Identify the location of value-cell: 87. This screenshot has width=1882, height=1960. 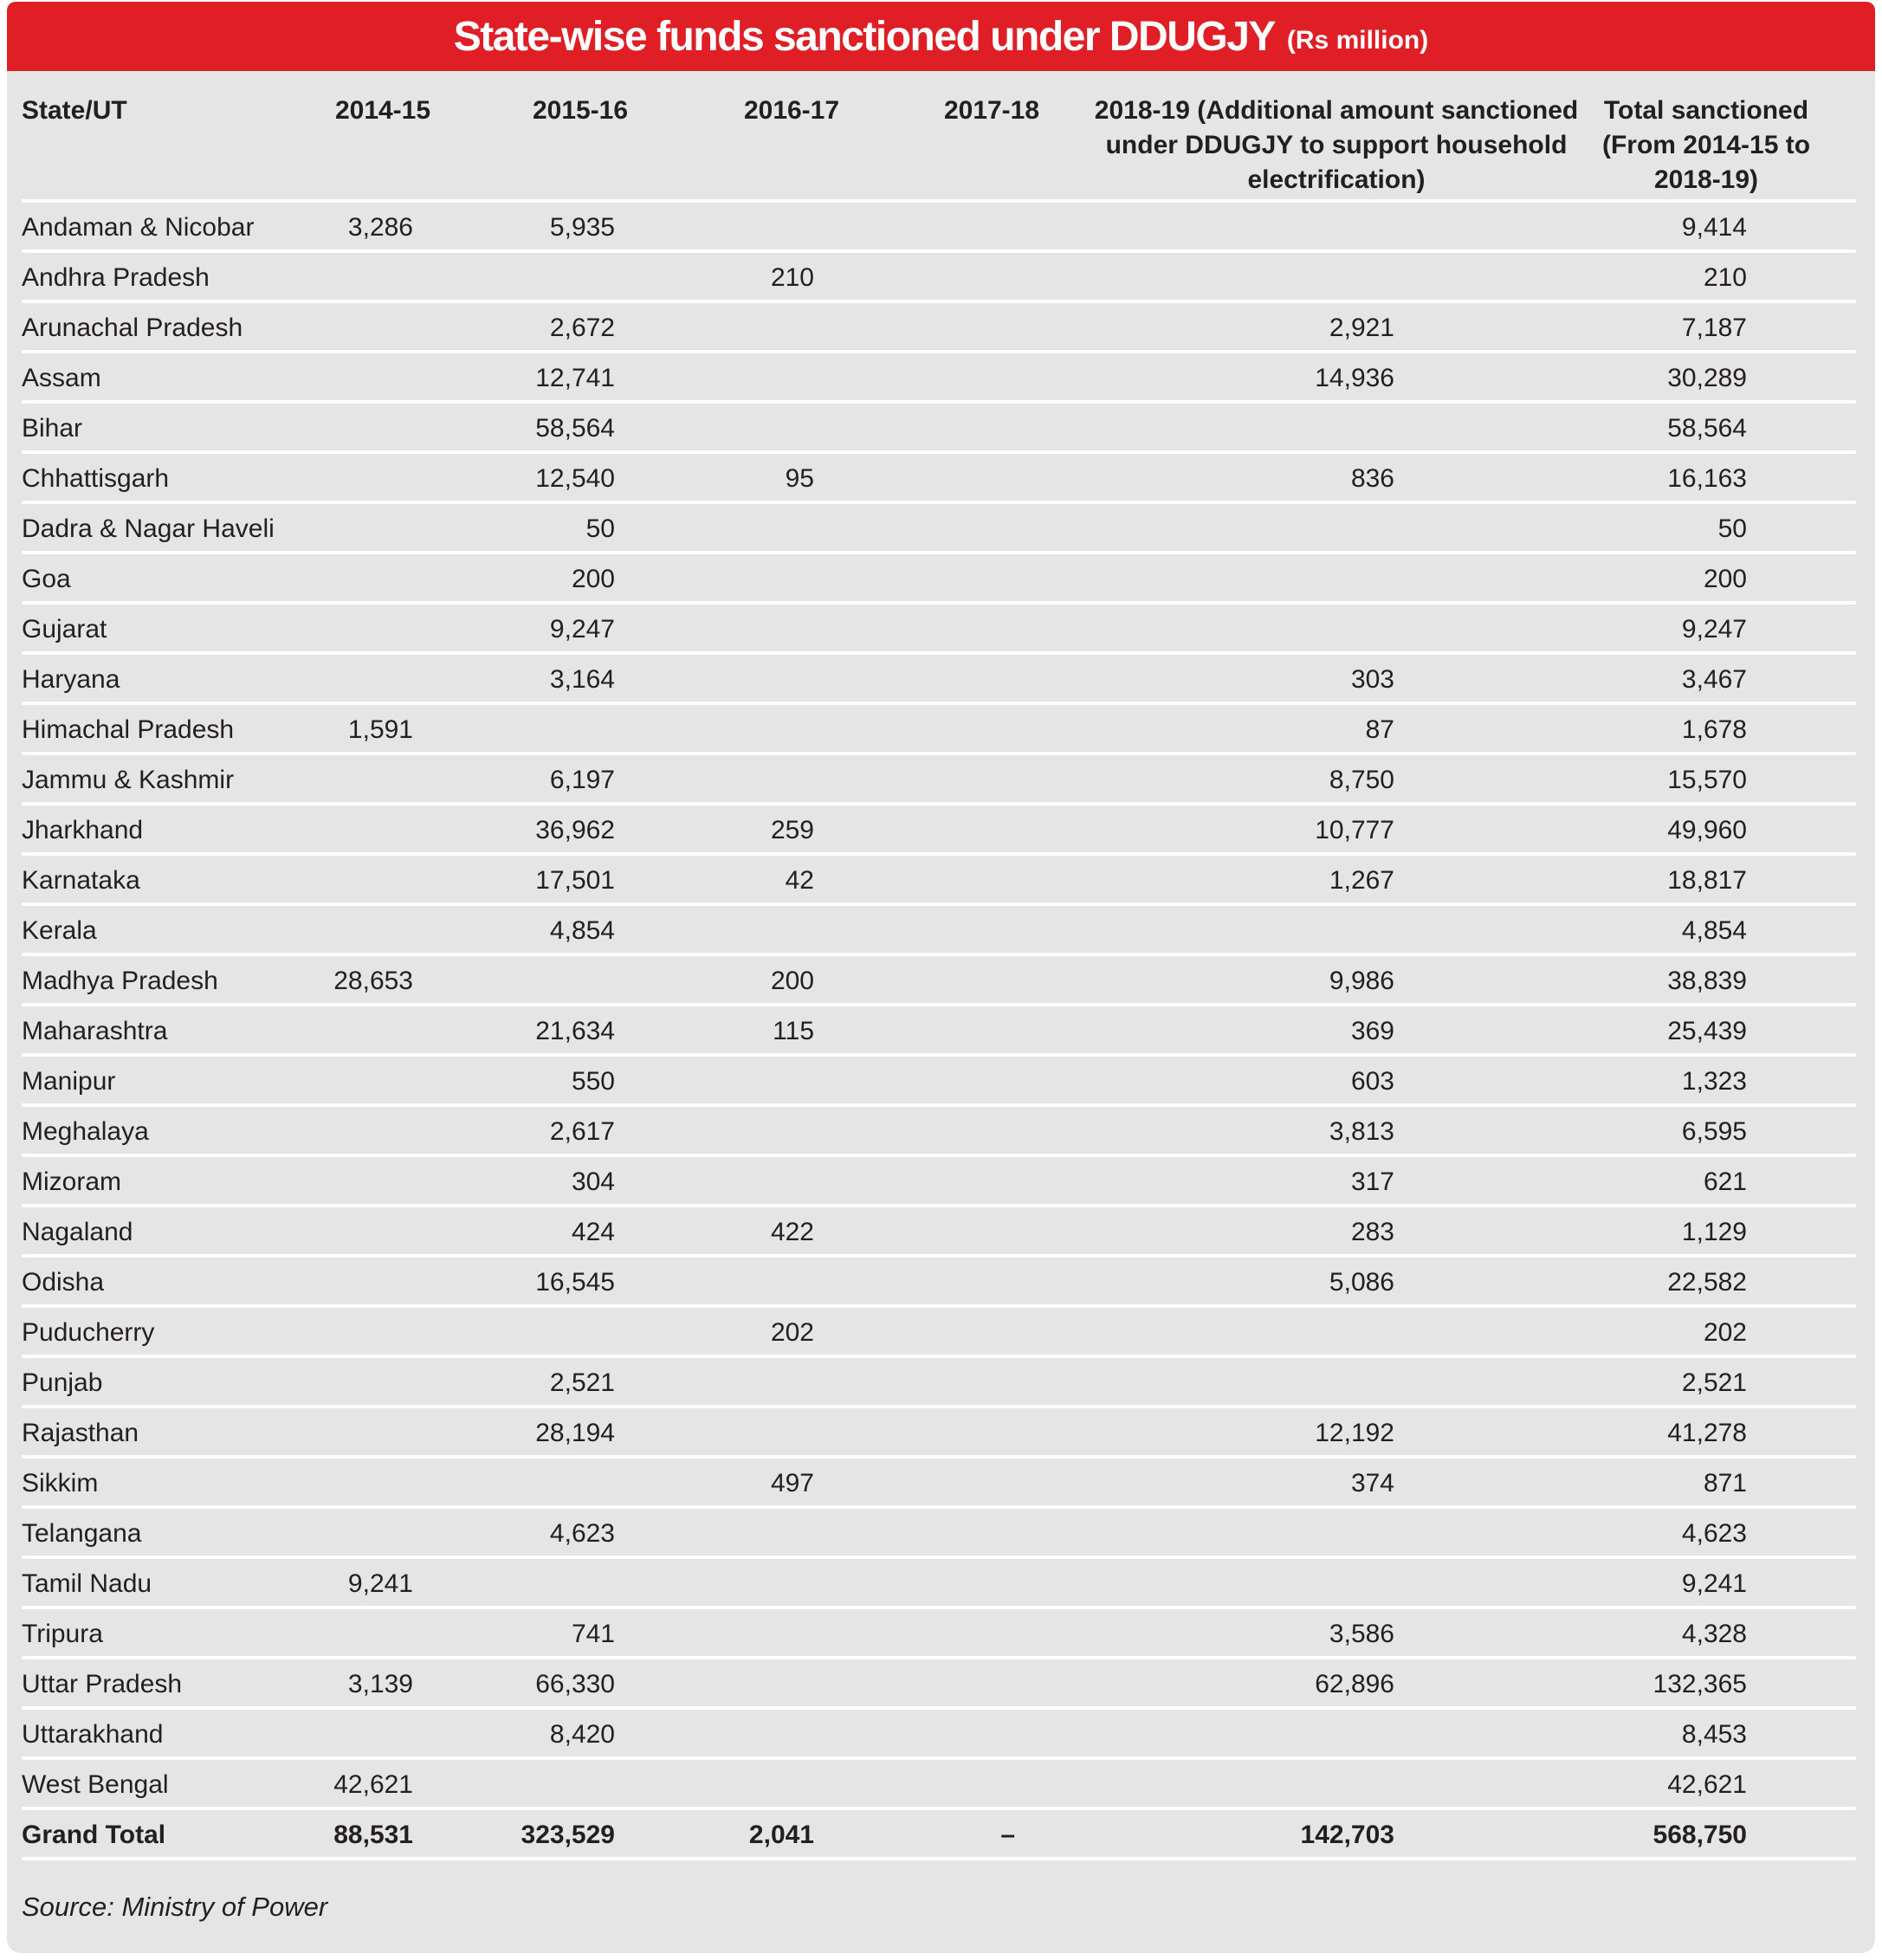
(1379, 729).